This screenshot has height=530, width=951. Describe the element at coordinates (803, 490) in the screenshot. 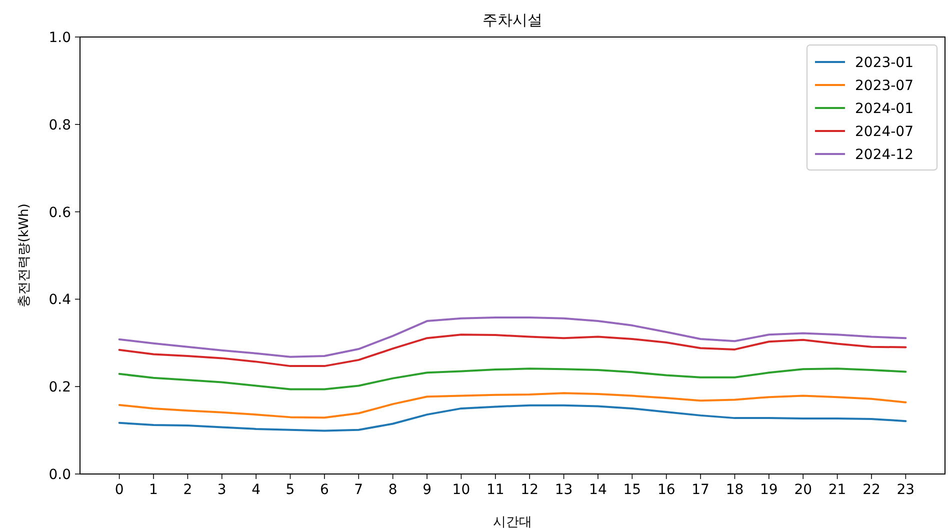

I see `x-tick-label: 20` at that location.